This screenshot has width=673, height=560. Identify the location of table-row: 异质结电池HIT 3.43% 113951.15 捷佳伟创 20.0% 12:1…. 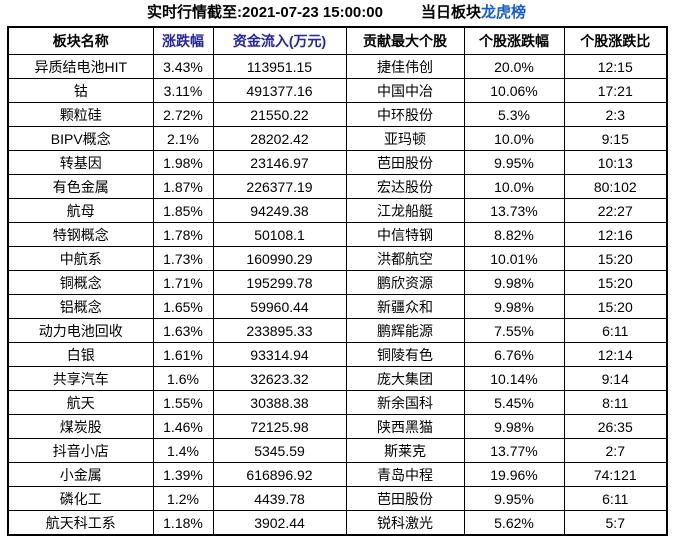
(337, 66).